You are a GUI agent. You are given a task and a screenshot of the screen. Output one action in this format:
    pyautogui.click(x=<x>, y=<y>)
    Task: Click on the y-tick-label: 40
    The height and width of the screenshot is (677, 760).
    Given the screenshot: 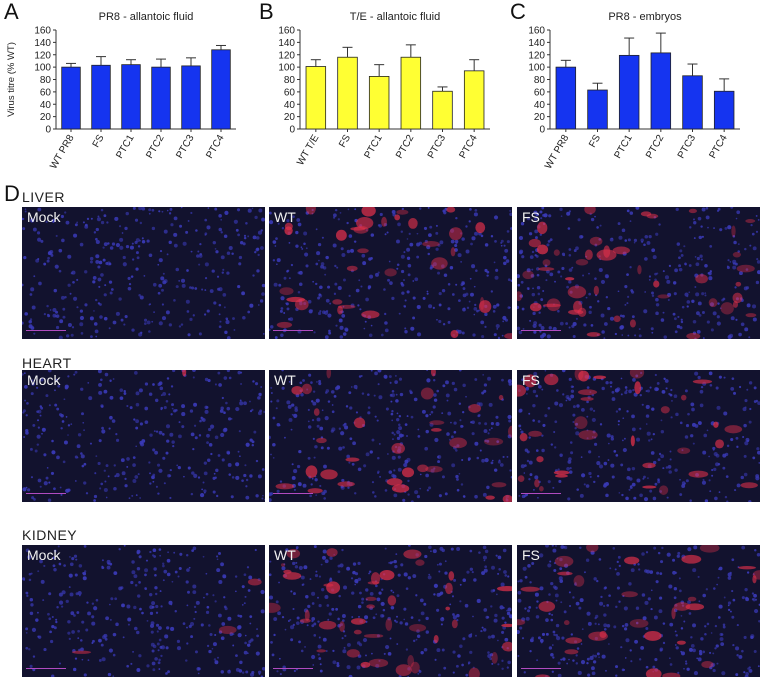 What is the action you would take?
    pyautogui.click(x=290, y=105)
    